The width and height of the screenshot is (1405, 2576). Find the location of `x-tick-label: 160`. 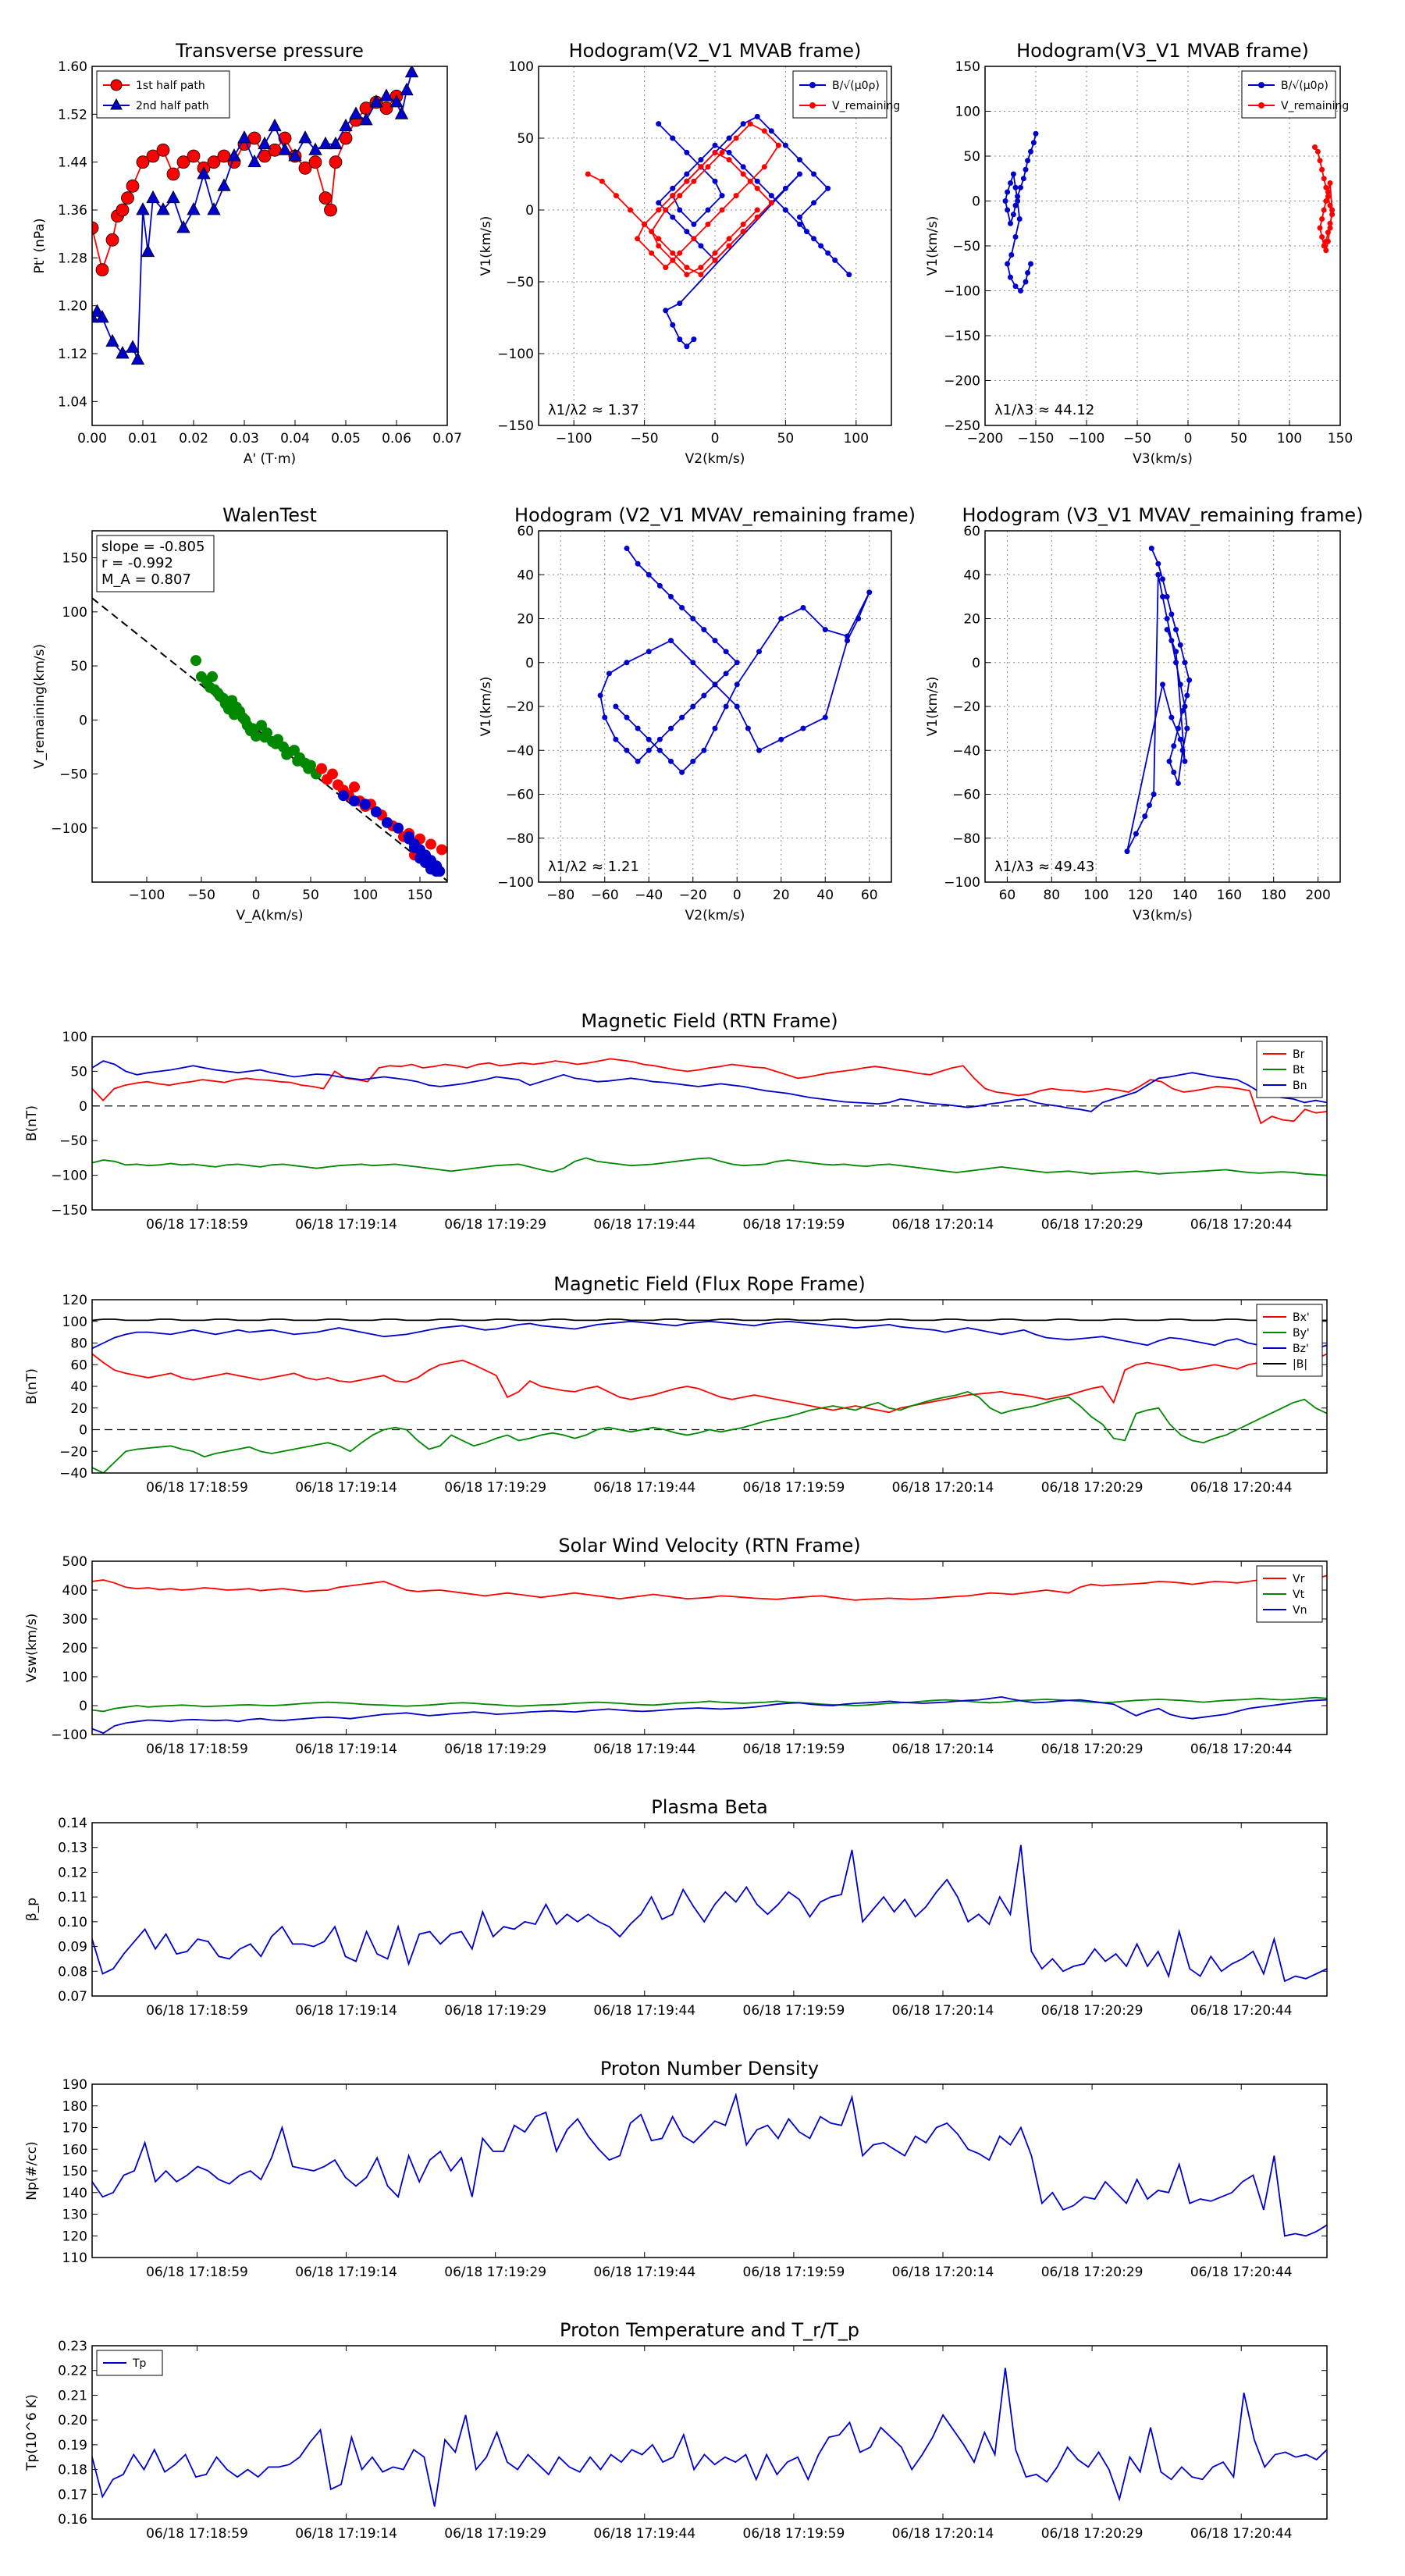

x-tick-label: 160 is located at coordinates (1229, 895).